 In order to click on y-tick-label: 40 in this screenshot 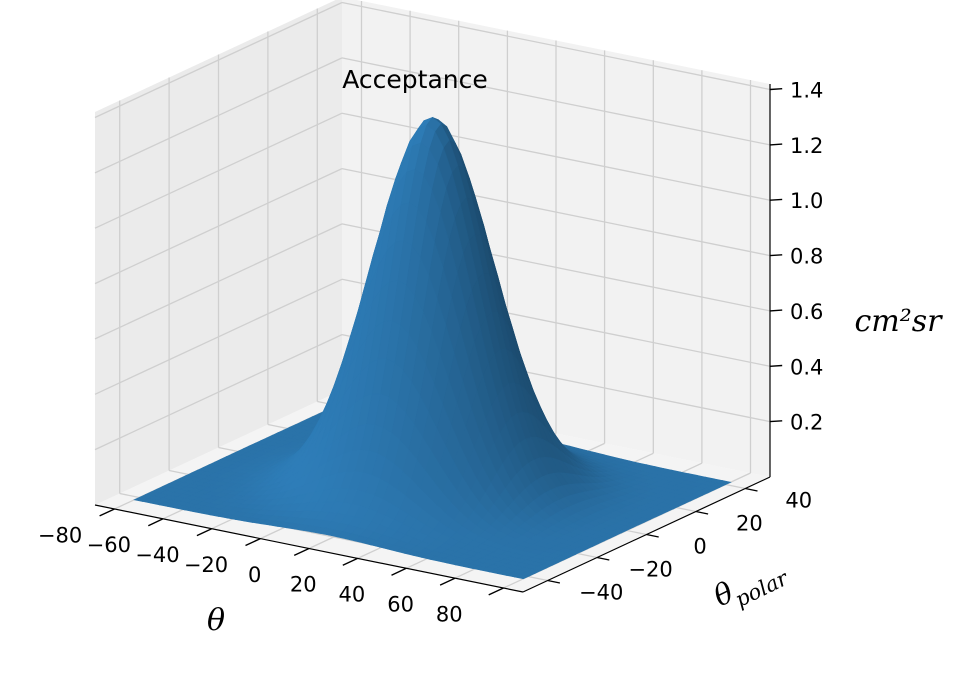, I will do `click(798, 500)`.